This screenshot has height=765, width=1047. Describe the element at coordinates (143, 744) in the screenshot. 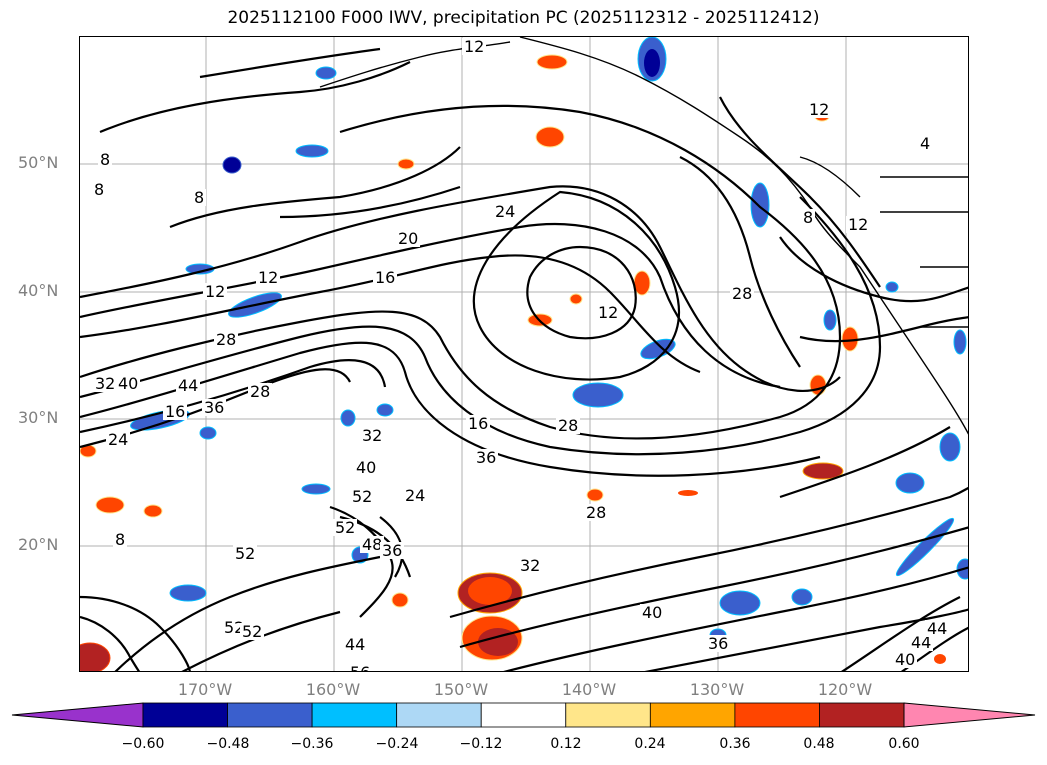

I see `colorbar-tick: −0.60` at that location.